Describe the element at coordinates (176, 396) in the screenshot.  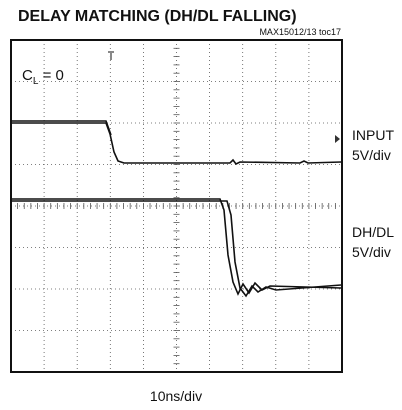
I see `timebase: 10ns/div` at that location.